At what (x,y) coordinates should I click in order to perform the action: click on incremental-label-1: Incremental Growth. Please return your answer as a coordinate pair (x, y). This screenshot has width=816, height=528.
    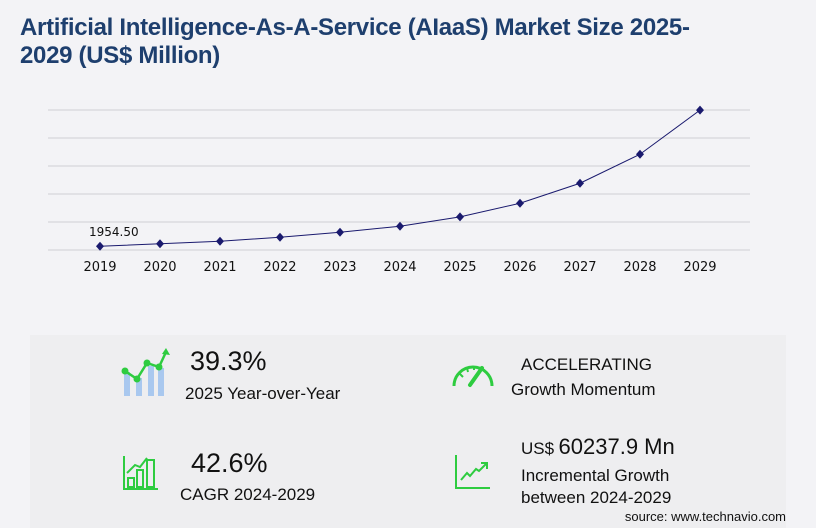
    Looking at the image, I should click on (595, 475).